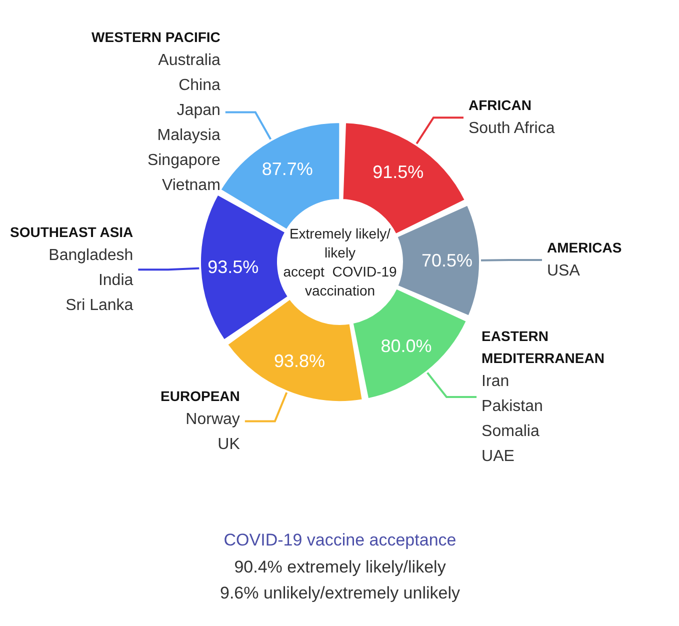 The image size is (679, 626). Describe the element at coordinates (447, 260) in the screenshot. I see `data-label: 70.5%` at that location.